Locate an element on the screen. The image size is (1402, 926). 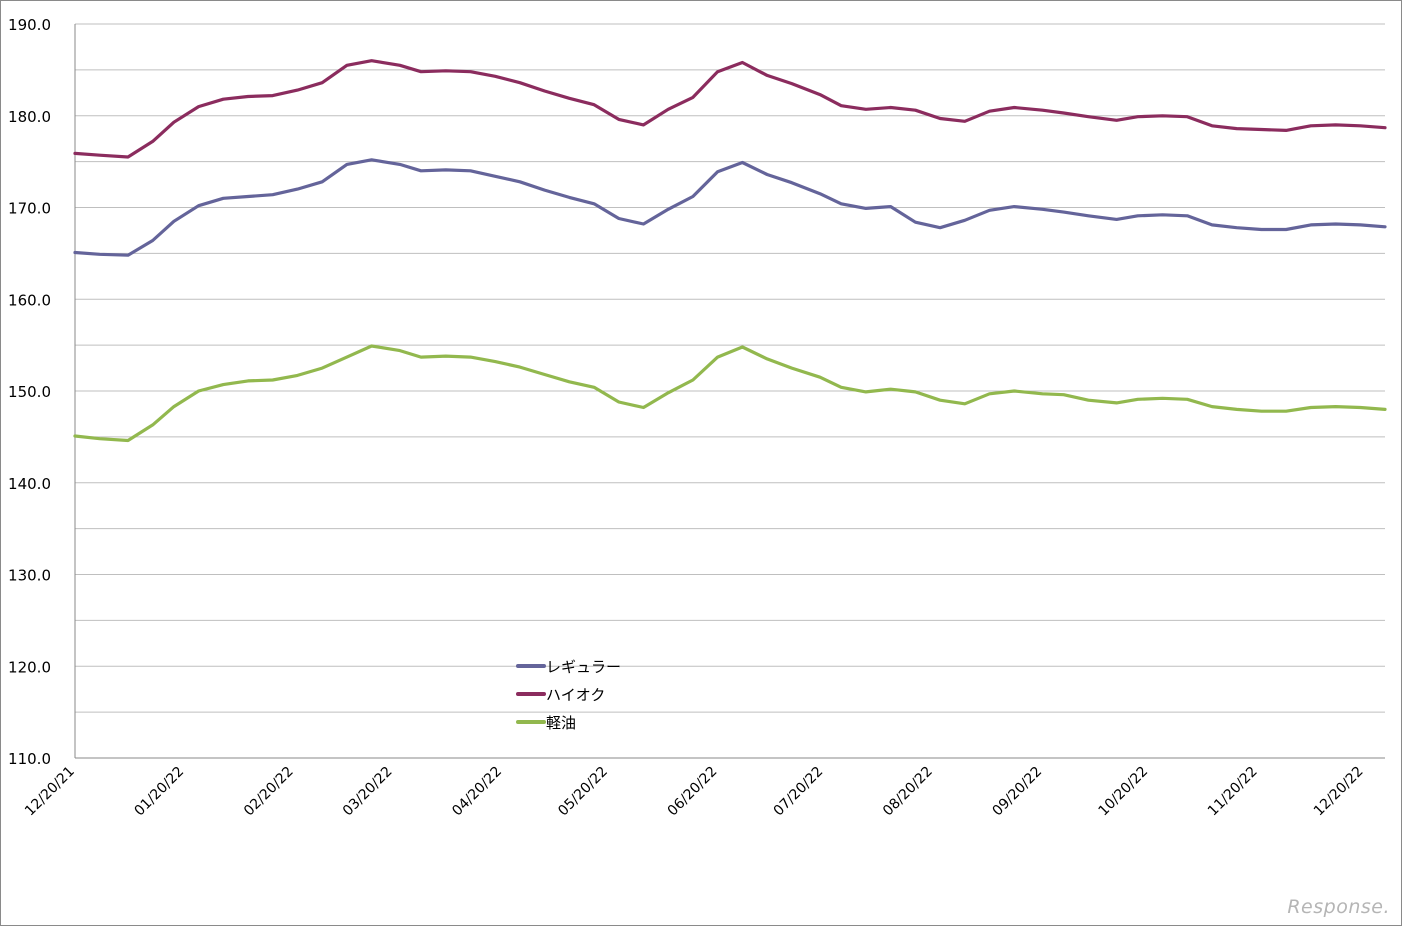
y-tick-label: 160.0 is located at coordinates (29, 300).